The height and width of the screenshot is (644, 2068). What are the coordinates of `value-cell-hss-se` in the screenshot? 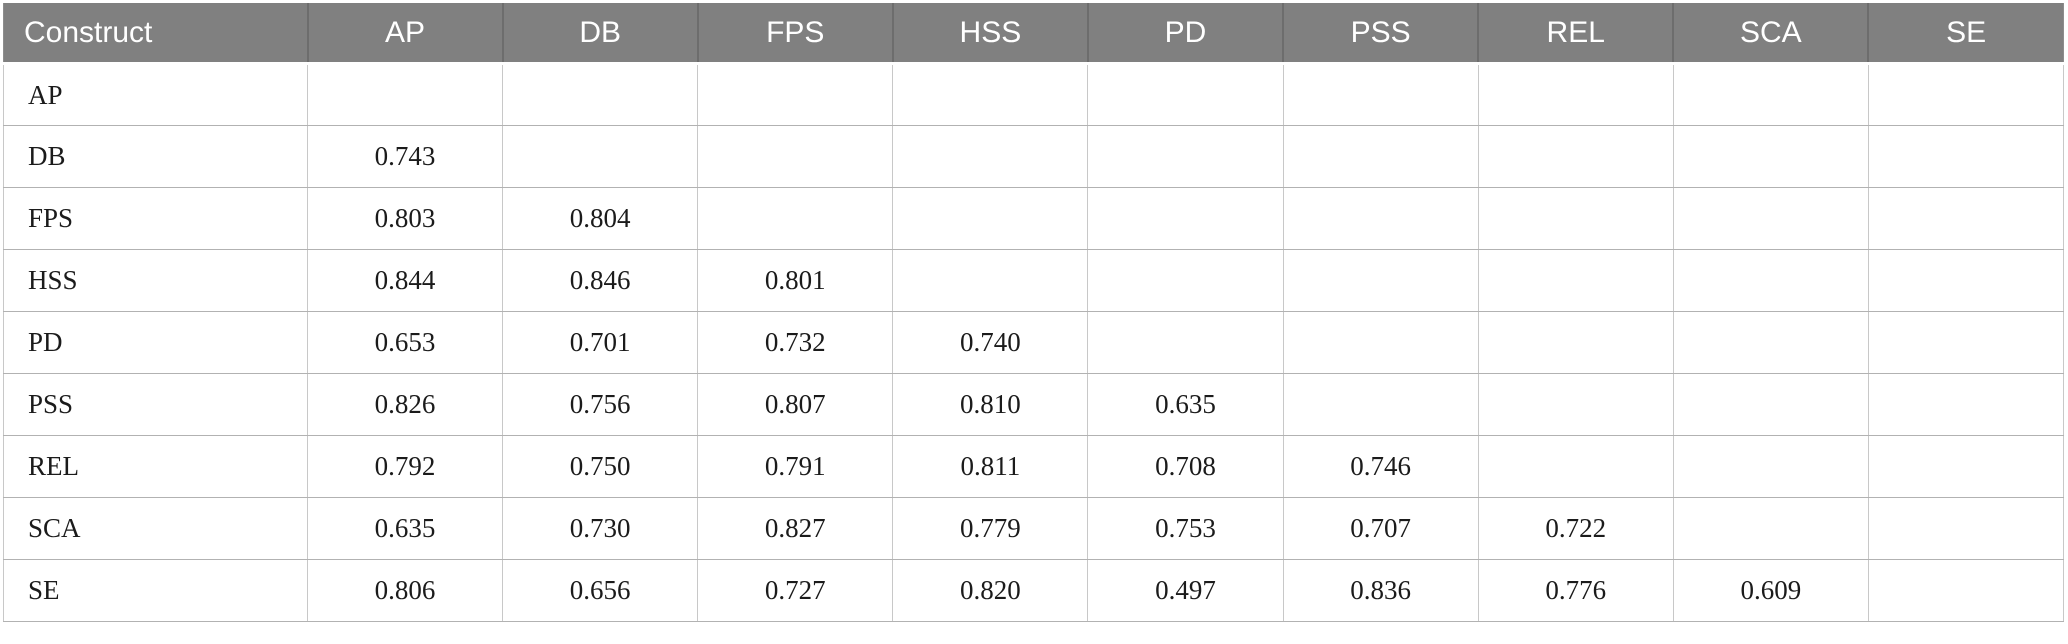 It's located at (1966, 280).